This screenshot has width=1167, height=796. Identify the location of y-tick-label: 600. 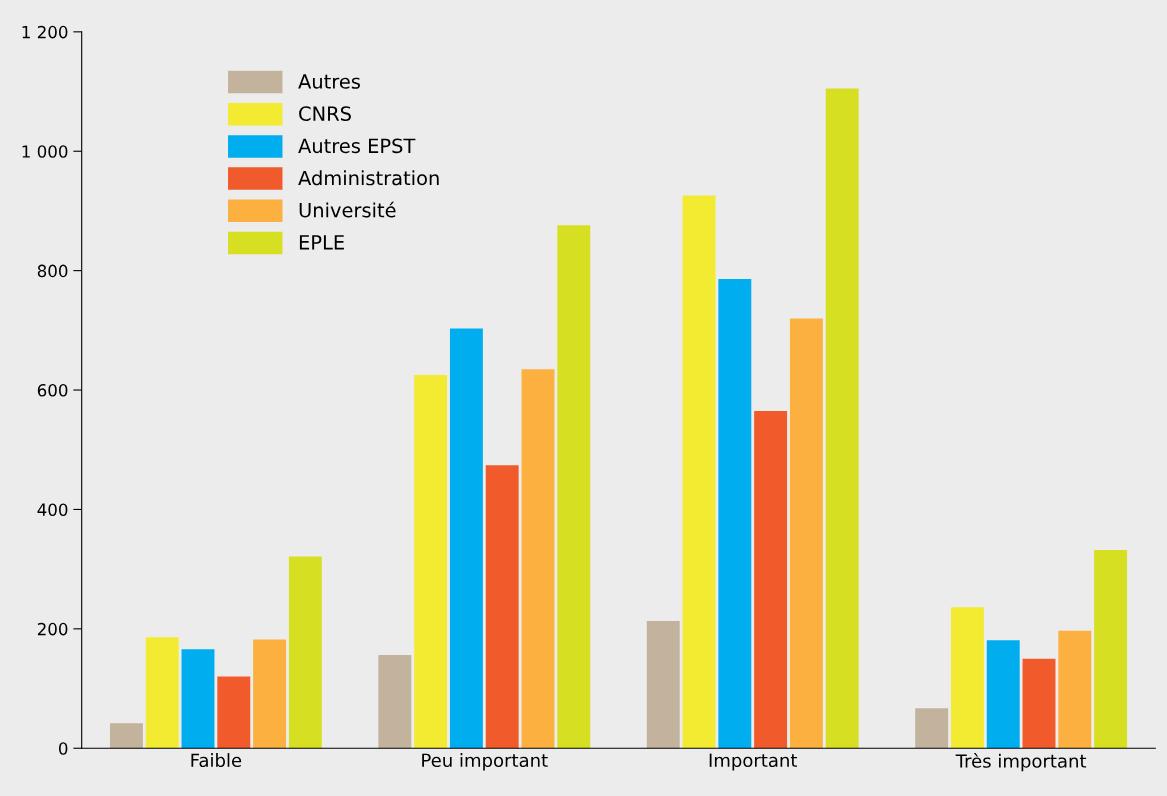
(52, 390).